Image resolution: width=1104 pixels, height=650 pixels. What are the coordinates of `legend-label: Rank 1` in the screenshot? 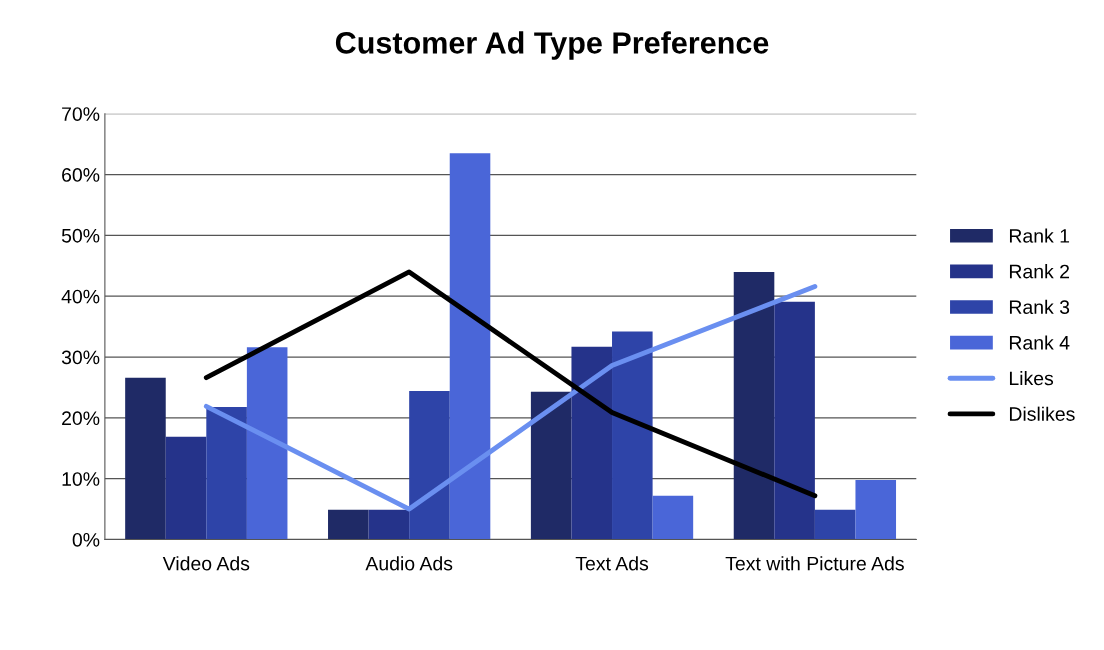 It's located at (1039, 235).